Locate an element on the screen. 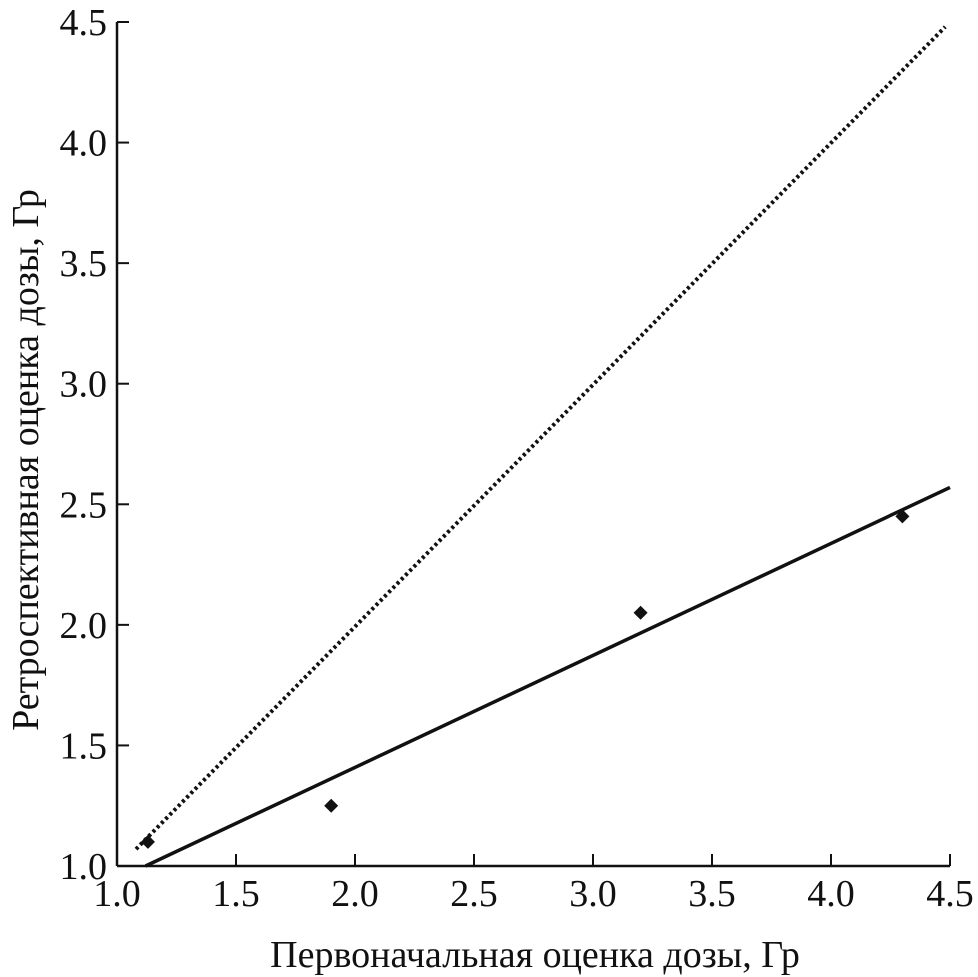  y-tick-label: 1.0 is located at coordinates (84, 867).